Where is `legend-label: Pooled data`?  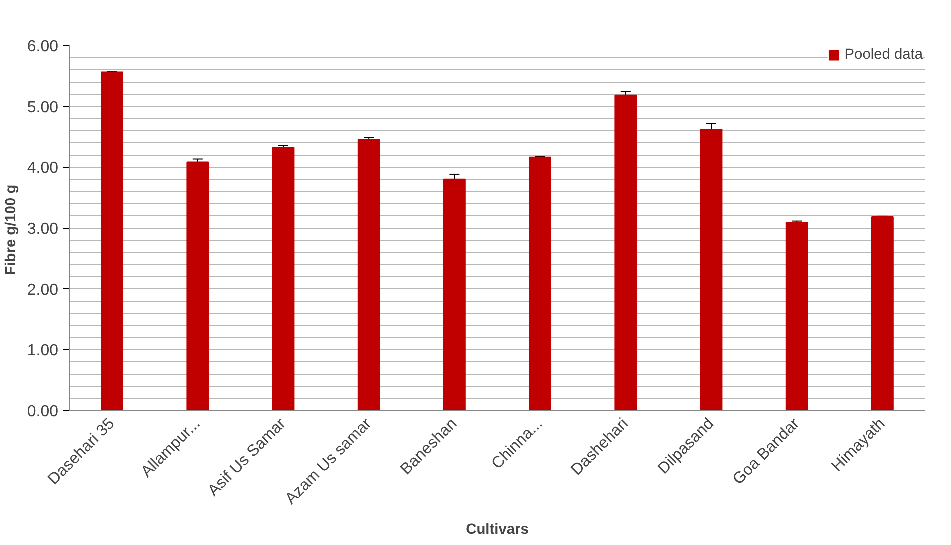 legend-label: Pooled data is located at coordinates (883, 55).